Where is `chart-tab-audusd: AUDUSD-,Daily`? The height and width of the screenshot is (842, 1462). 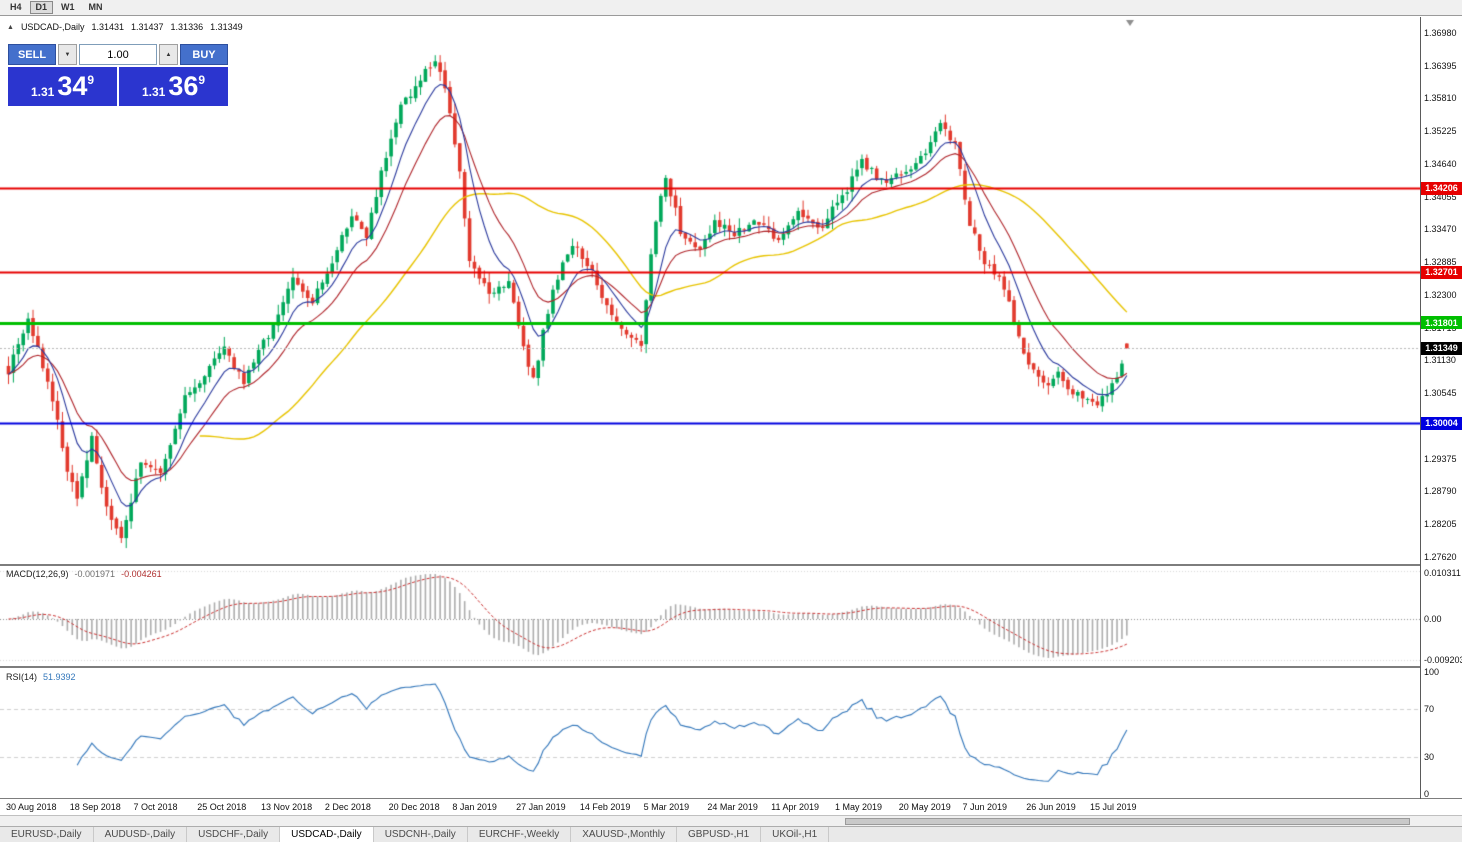 chart-tab-audusd: AUDUSD-,Daily is located at coordinates (141, 834).